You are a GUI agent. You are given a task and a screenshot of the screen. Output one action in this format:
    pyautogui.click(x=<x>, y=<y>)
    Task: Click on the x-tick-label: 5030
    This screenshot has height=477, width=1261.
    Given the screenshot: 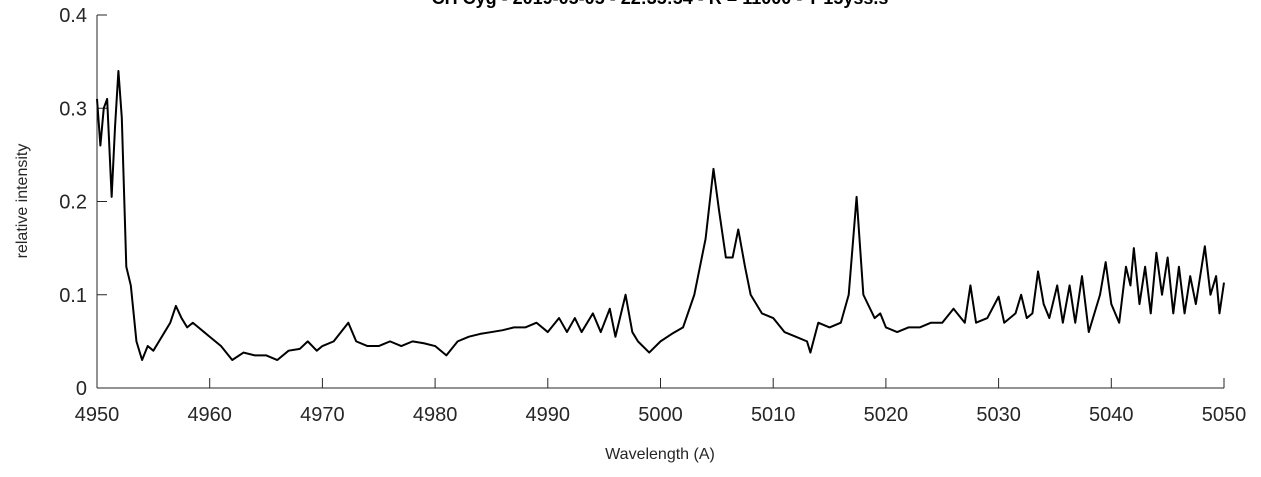 What is the action you would take?
    pyautogui.click(x=998, y=415)
    